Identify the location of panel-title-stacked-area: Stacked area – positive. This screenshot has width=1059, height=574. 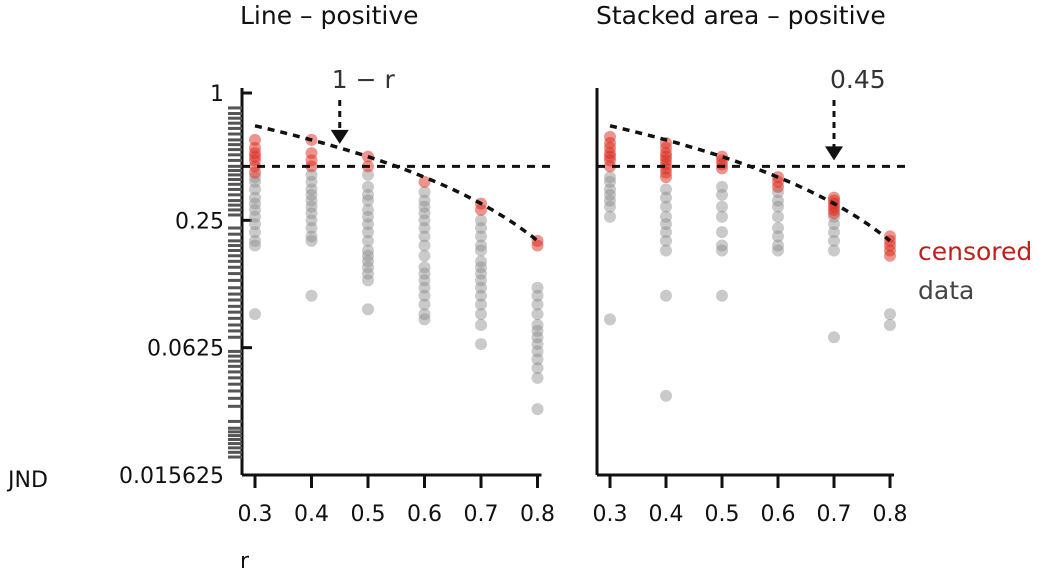
(741, 15).